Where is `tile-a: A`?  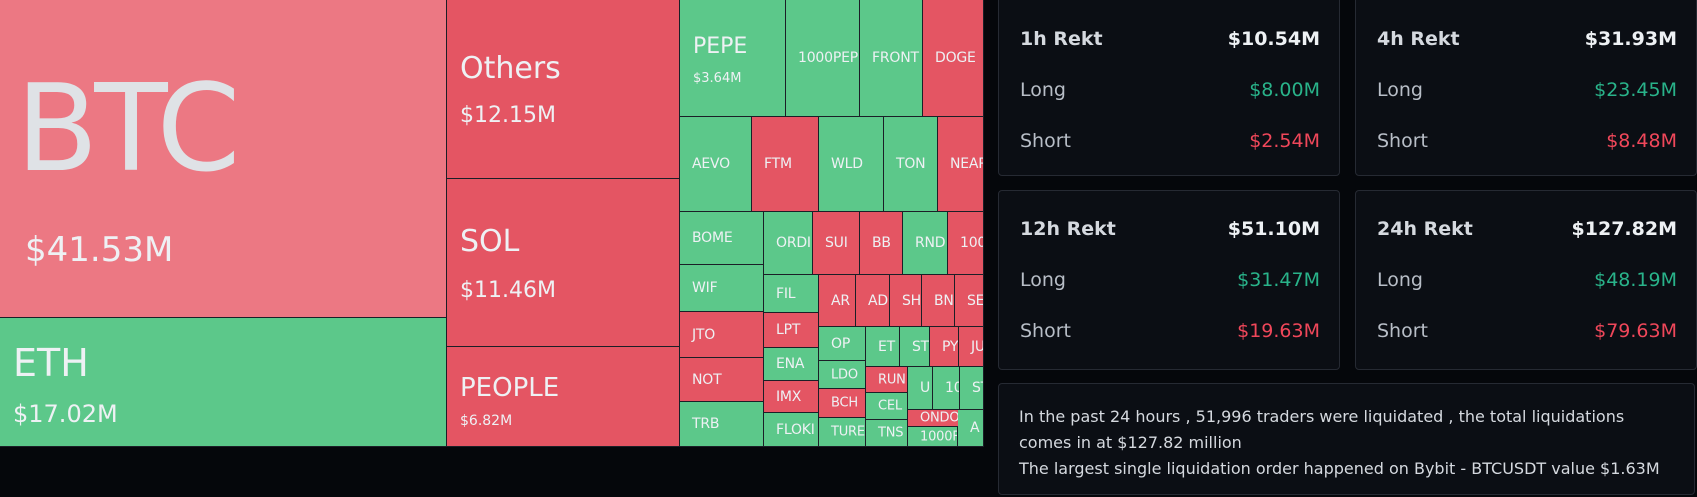 tile-a: A is located at coordinates (971, 428).